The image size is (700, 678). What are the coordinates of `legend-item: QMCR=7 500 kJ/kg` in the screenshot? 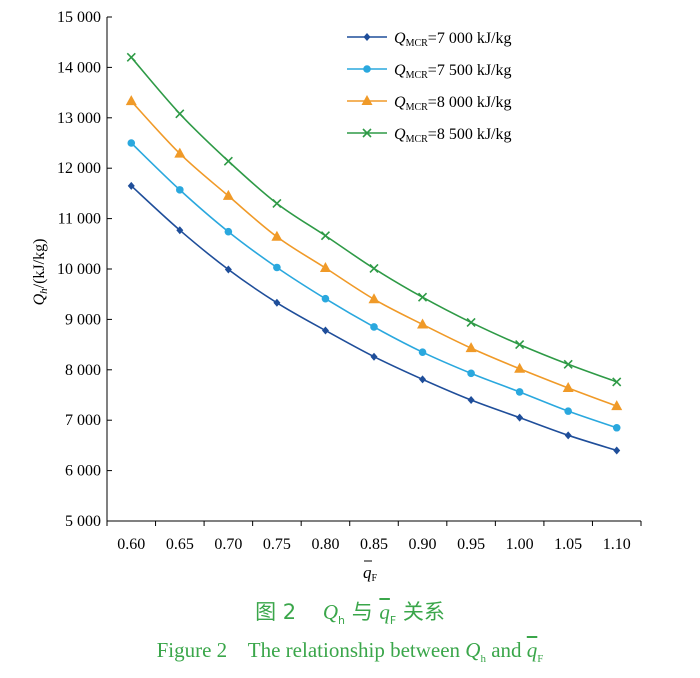 It's located at (429, 71).